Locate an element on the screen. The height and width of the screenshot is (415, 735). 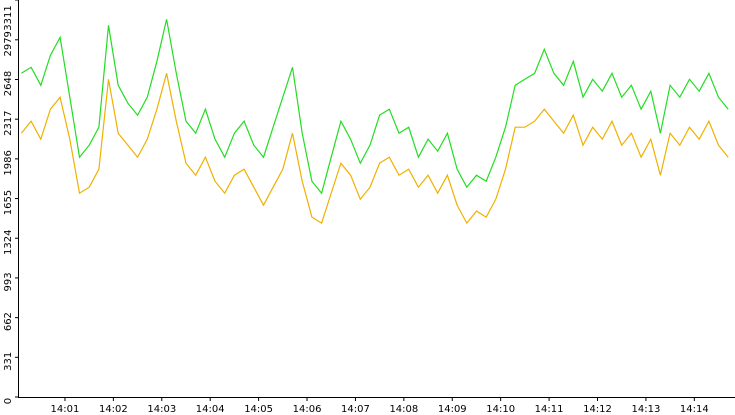
x-tick-label: 14:09 is located at coordinates (452, 409).